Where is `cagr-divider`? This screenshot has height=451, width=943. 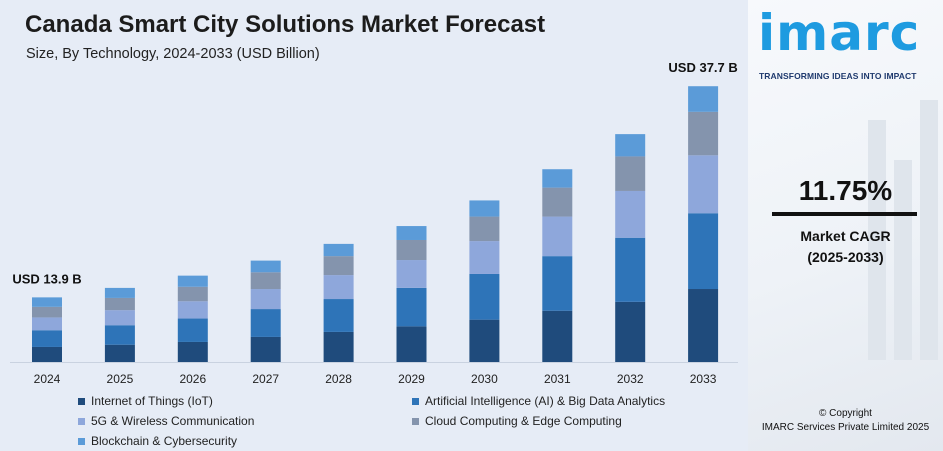
cagr-divider is located at coordinates (844, 214).